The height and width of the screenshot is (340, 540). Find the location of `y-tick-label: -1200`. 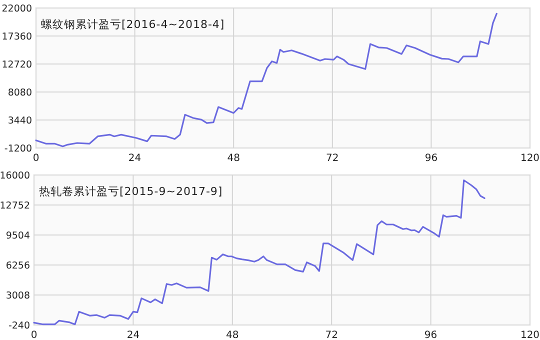

y-tick-label: -1200 is located at coordinates (18, 149).